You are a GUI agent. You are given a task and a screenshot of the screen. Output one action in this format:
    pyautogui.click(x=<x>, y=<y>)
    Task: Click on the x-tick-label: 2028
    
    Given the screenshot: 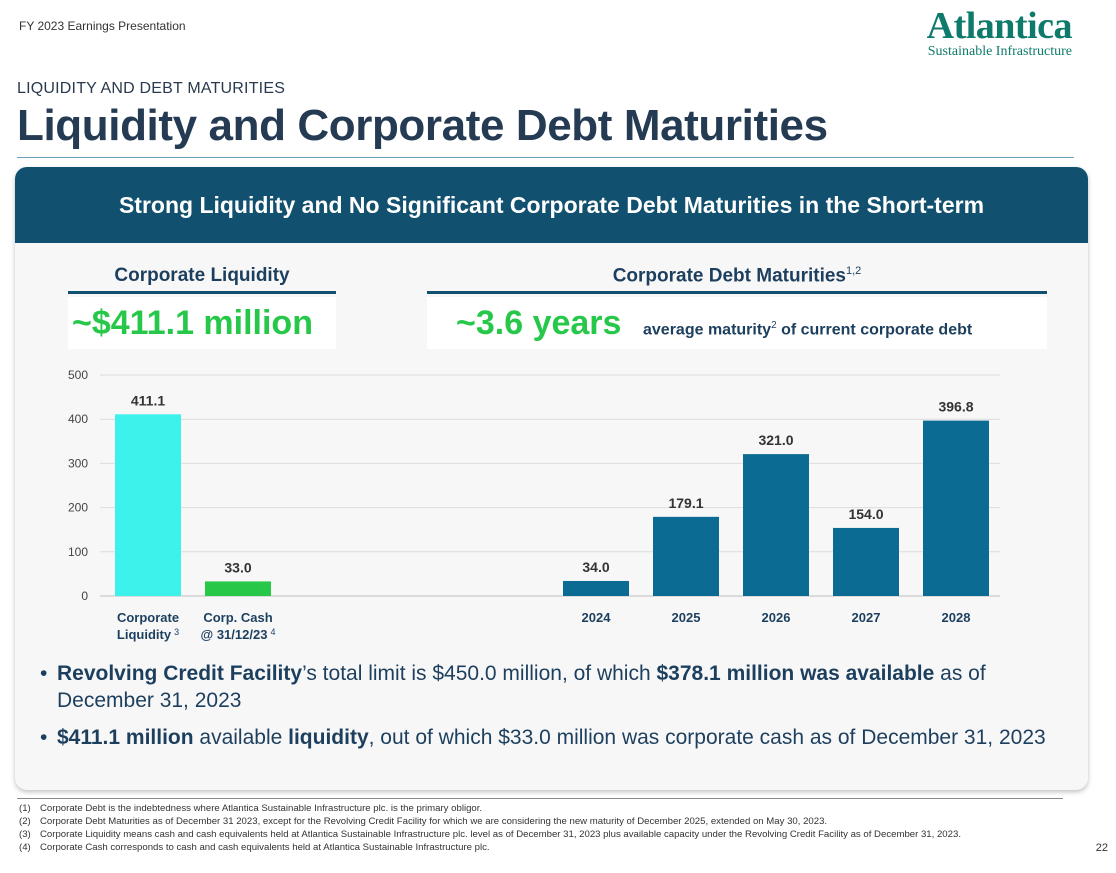 What is the action you would take?
    pyautogui.click(x=956, y=617)
    